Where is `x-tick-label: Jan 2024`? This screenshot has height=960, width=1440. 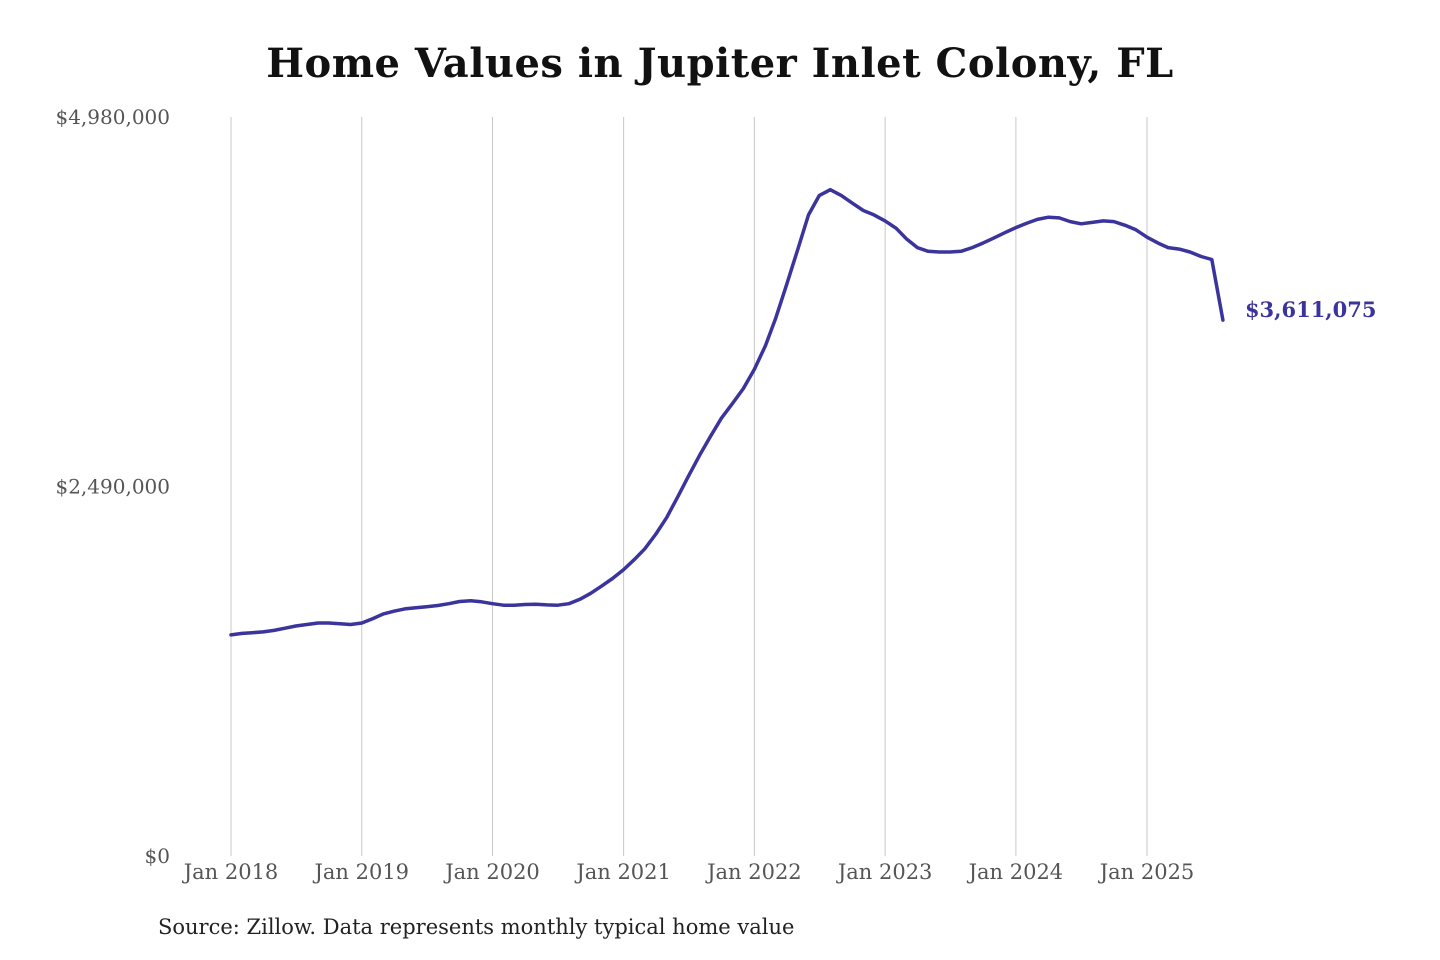 x-tick-label: Jan 2024 is located at coordinates (1015, 872).